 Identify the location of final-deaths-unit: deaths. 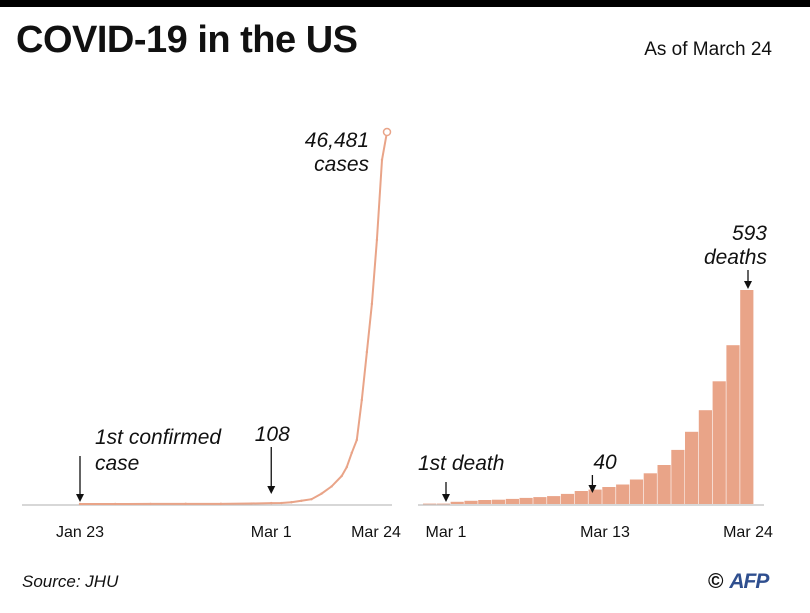
(736, 257).